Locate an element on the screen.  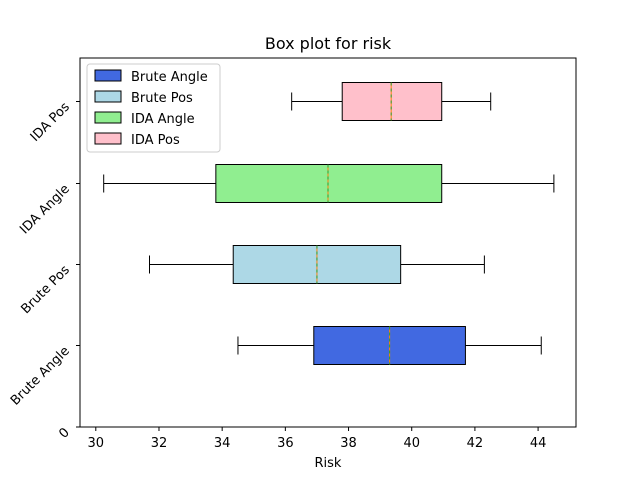
legend-swatch-brute-angle is located at coordinates (108, 75).